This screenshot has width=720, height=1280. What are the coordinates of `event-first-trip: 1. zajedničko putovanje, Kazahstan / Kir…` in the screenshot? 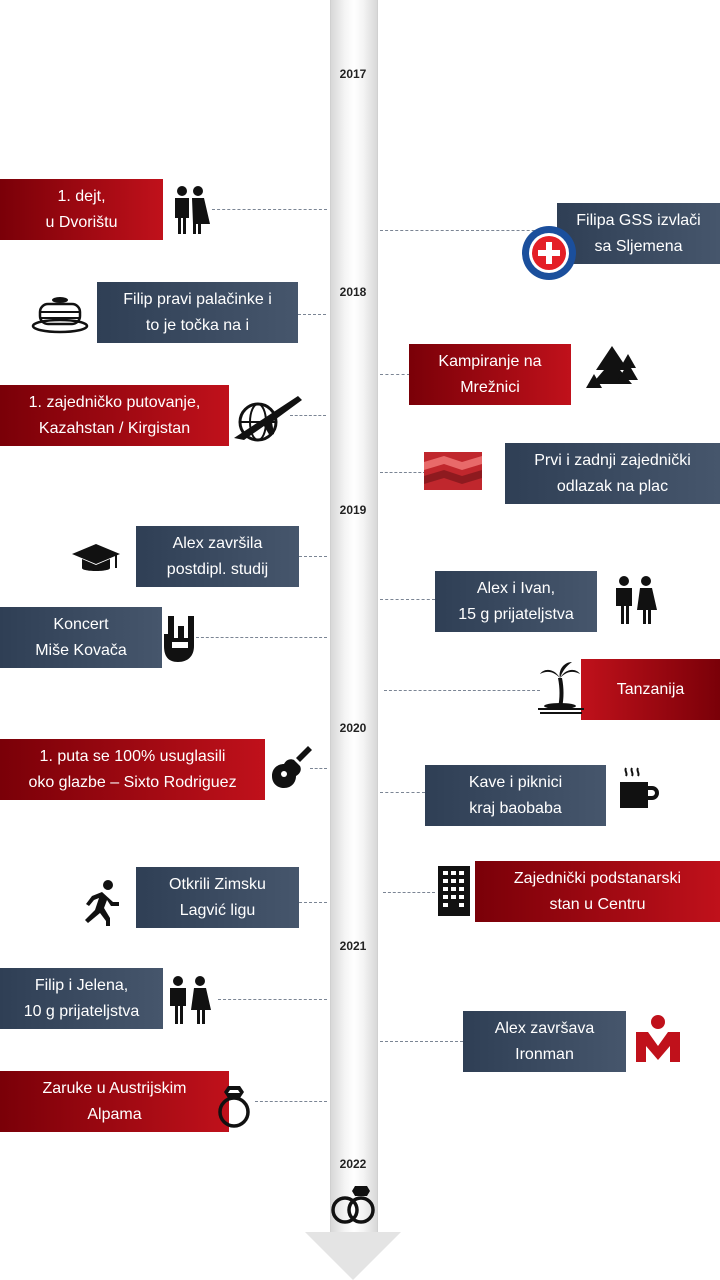 It's located at (114, 415).